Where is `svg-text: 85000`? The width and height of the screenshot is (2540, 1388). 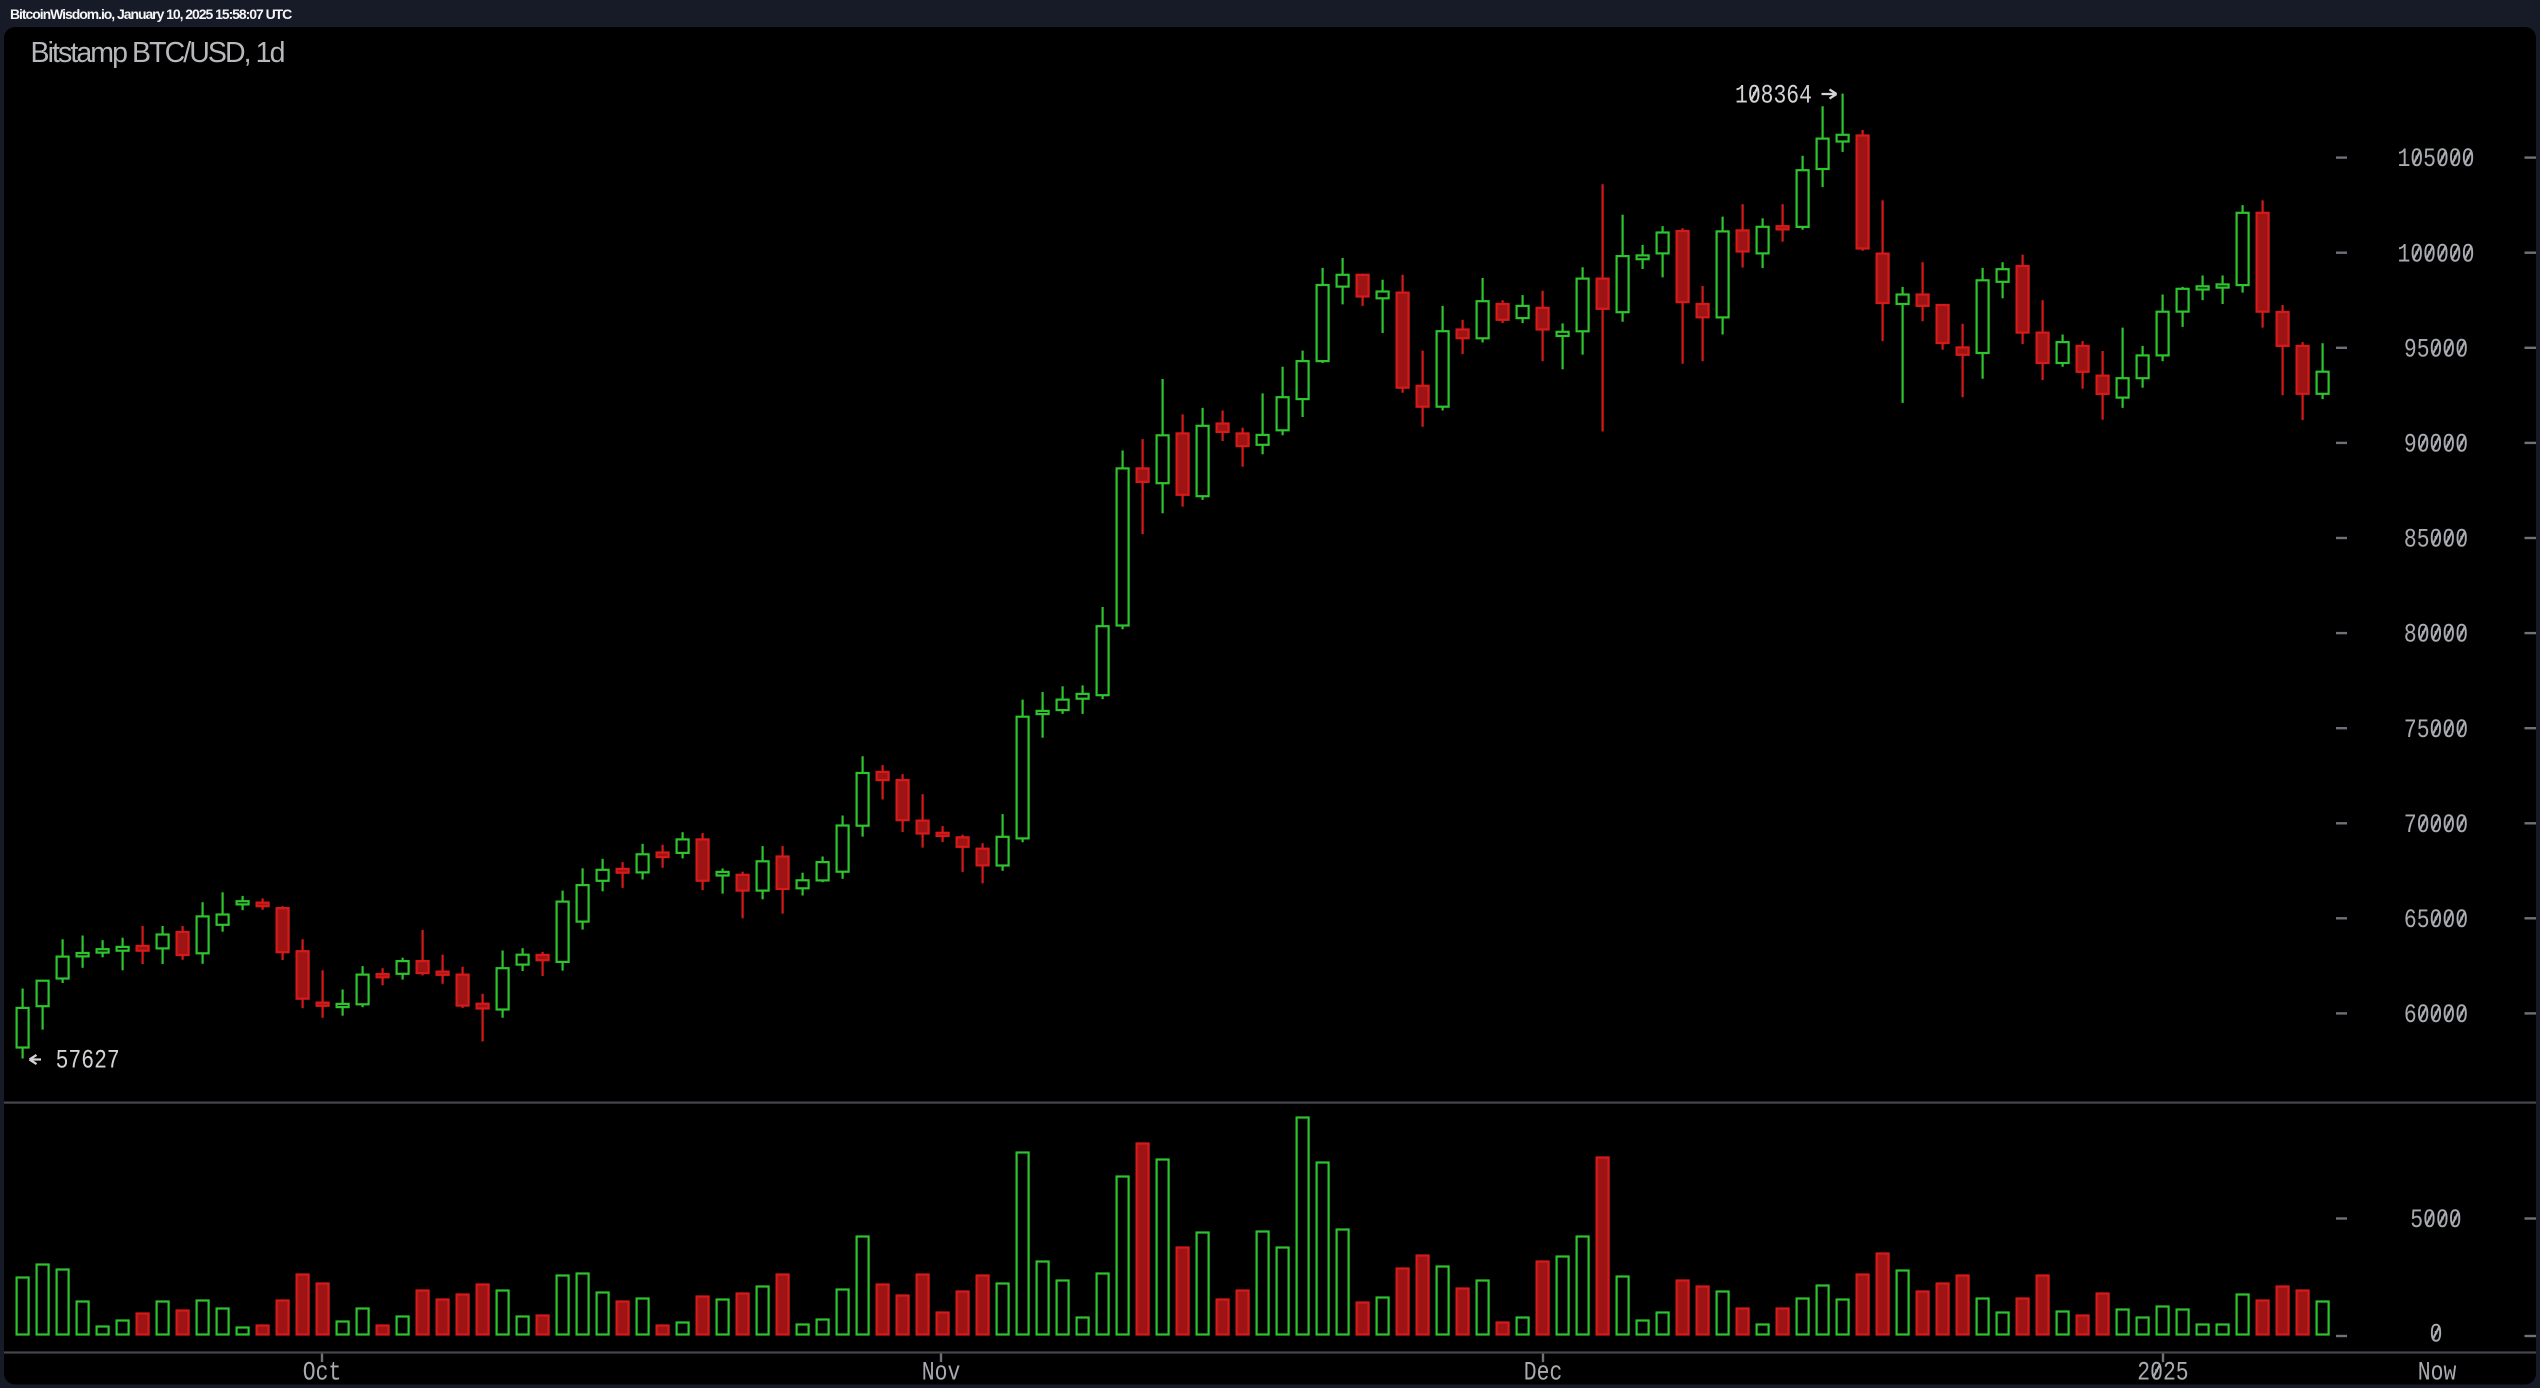 svg-text: 85000 is located at coordinates (2436, 541).